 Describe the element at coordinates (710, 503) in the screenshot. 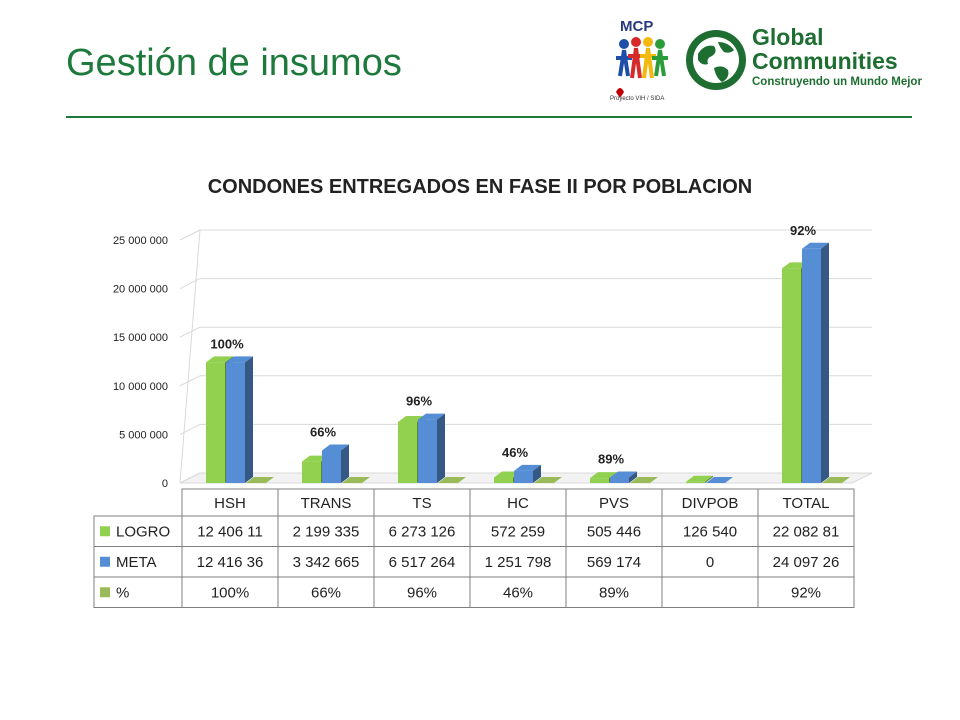

I see `x-category-label: DIVPOB` at that location.